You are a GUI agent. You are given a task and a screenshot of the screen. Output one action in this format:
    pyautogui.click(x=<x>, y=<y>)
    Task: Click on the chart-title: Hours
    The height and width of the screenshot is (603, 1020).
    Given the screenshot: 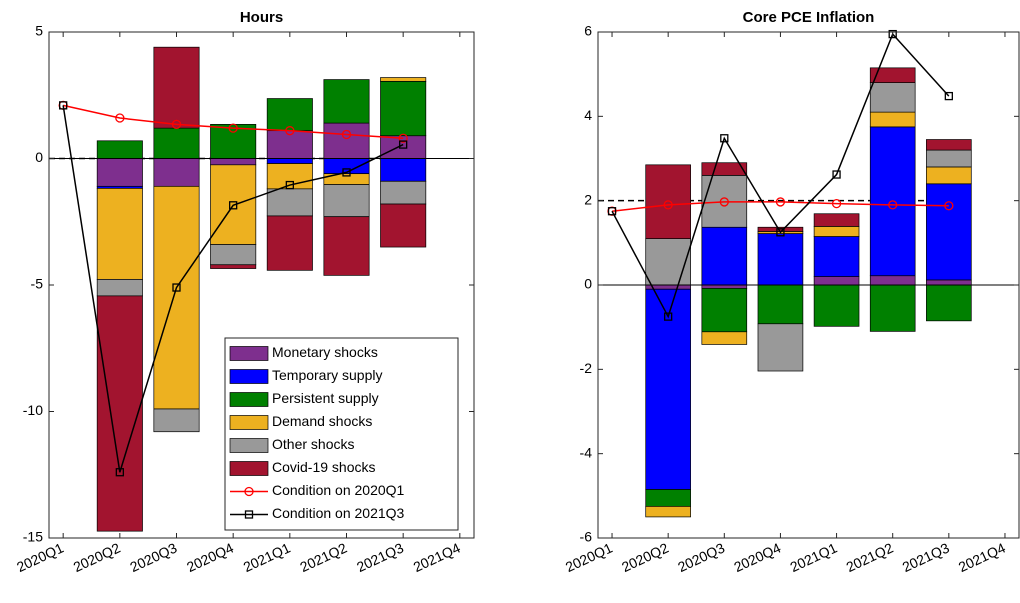 What is the action you would take?
    pyautogui.click(x=261, y=17)
    